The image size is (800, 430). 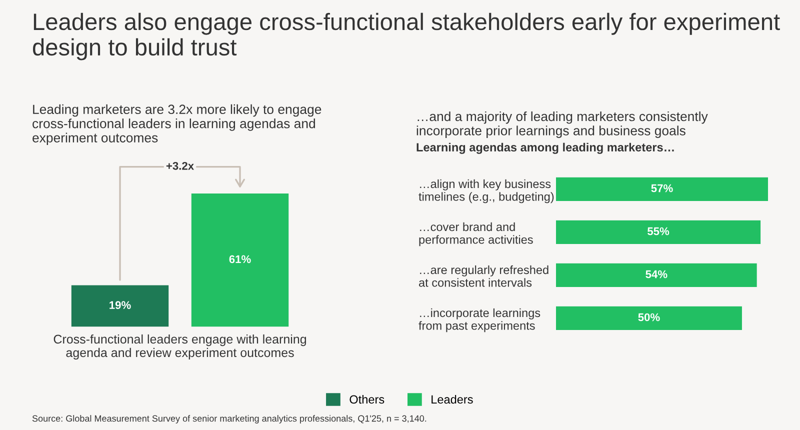 What do you see at coordinates (177, 125) in the screenshot?
I see `chart-subtitle: Leading marketers are 3.2x more likely to engage cross-functional leaders in learning agendas and experiment outcomes` at bounding box center [177, 125].